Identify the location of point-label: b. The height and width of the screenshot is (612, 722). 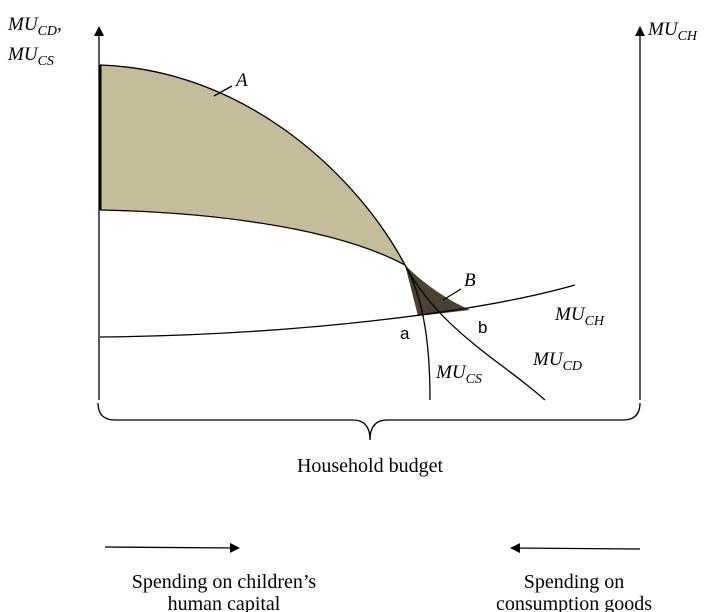
(482, 327).